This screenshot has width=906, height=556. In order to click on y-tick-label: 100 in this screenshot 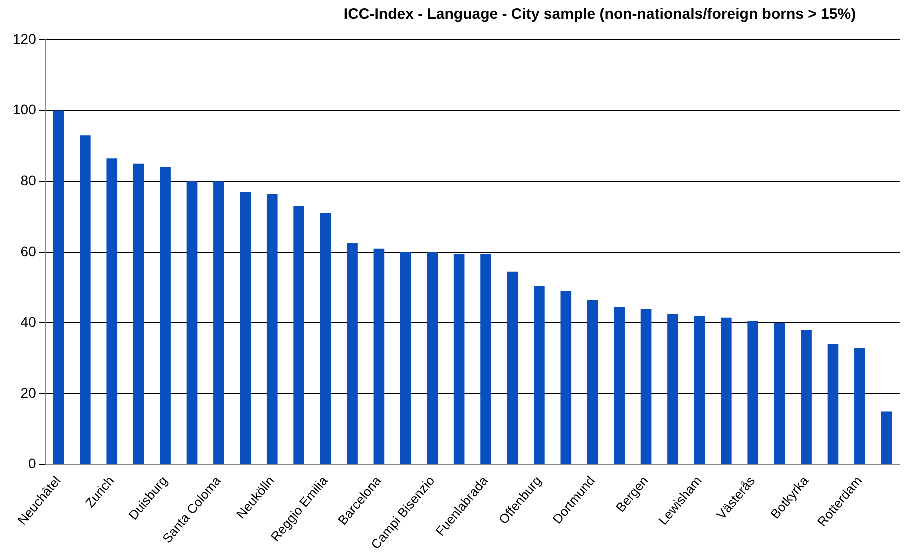, I will do `click(25, 110)`.